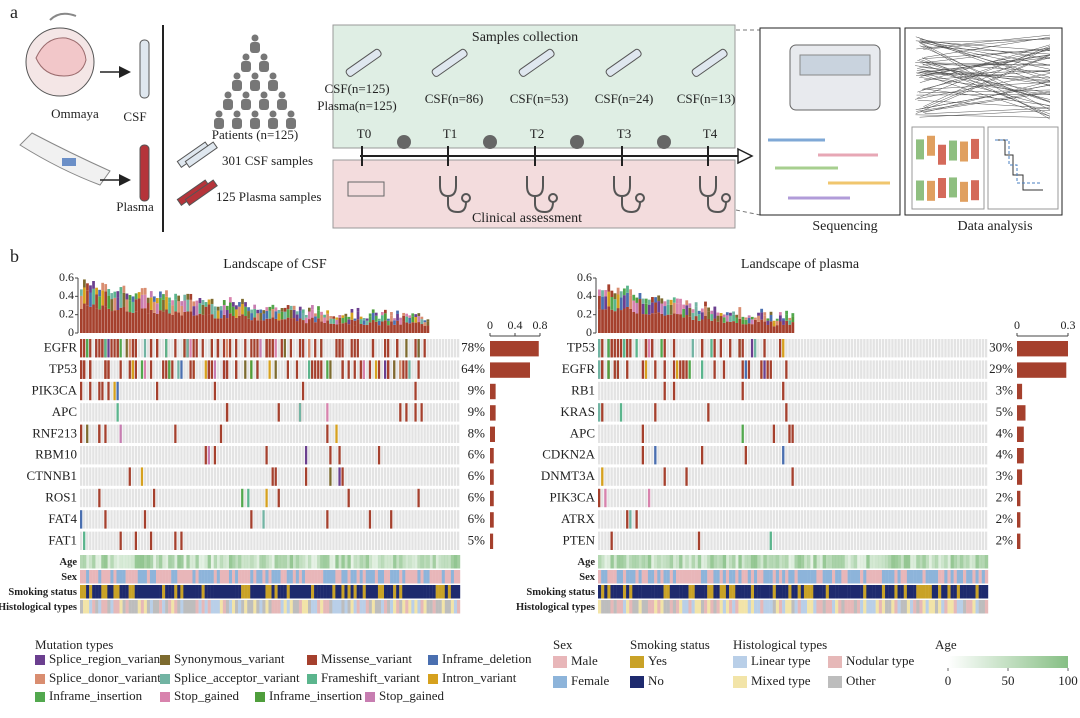 The height and width of the screenshot is (718, 1080). Describe the element at coordinates (255, 134) in the screenshot. I see `patients-label: Patients (n=125)` at that location.